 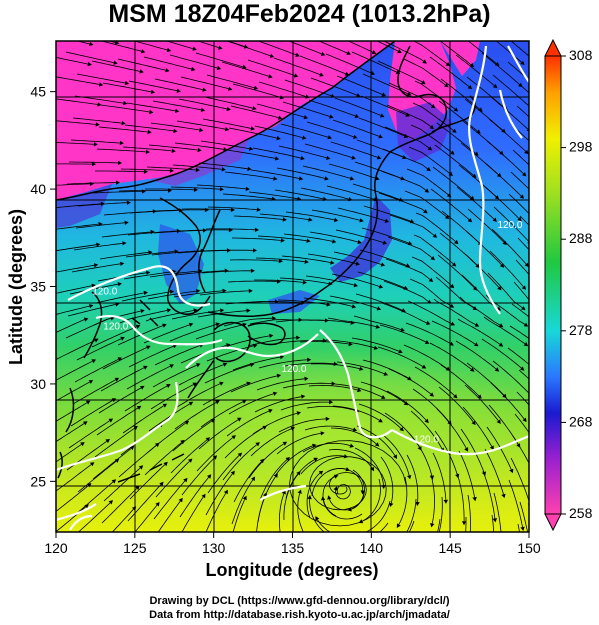 I want to click on y-axis-title: Latitude (degrees), so click(x=16, y=287).